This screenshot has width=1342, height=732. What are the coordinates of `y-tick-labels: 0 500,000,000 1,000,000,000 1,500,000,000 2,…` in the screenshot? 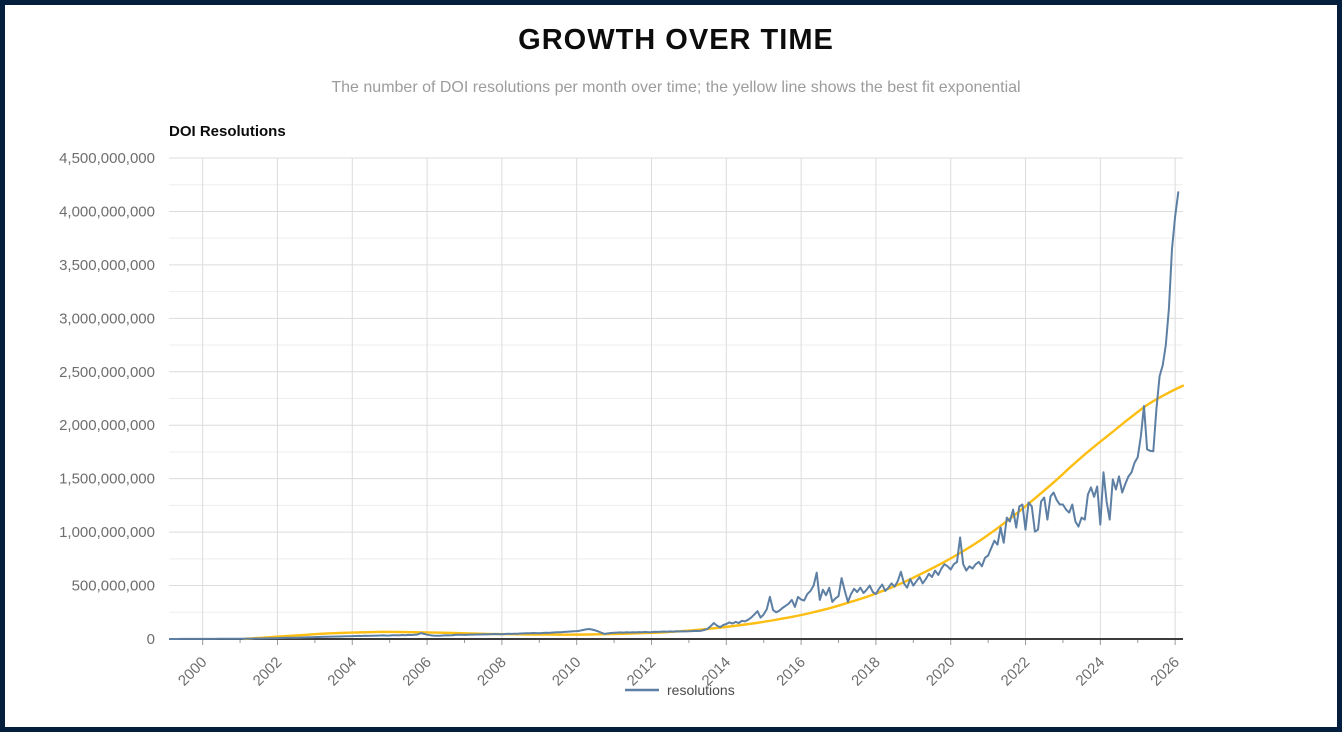 It's located at (107, 399).